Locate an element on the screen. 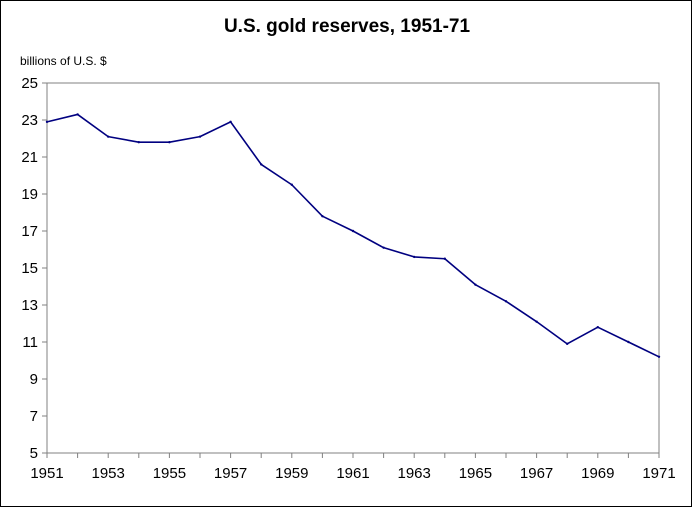 Image resolution: width=692 pixels, height=508 pixels. y-tick-label: 9 is located at coordinates (34, 379).